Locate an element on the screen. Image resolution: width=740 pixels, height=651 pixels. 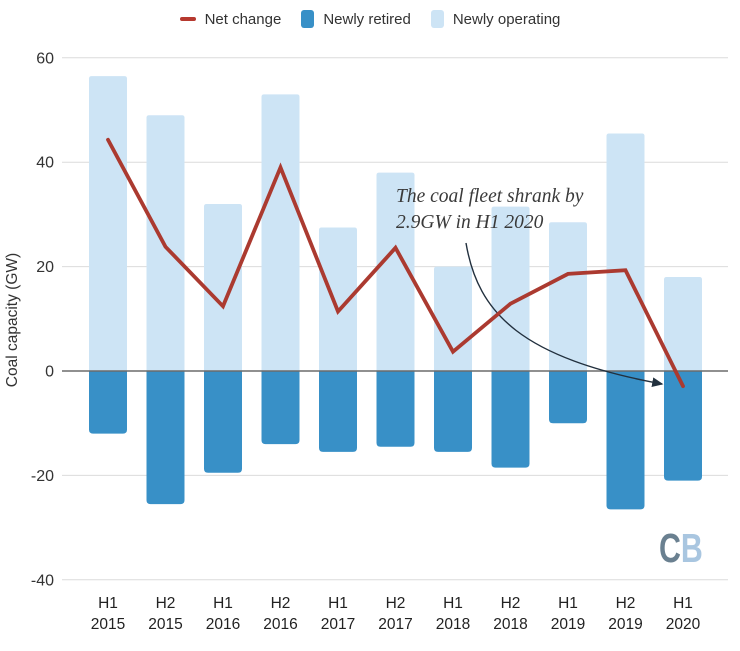
legend-label-newly-retired: Newly retired is located at coordinates (367, 19).